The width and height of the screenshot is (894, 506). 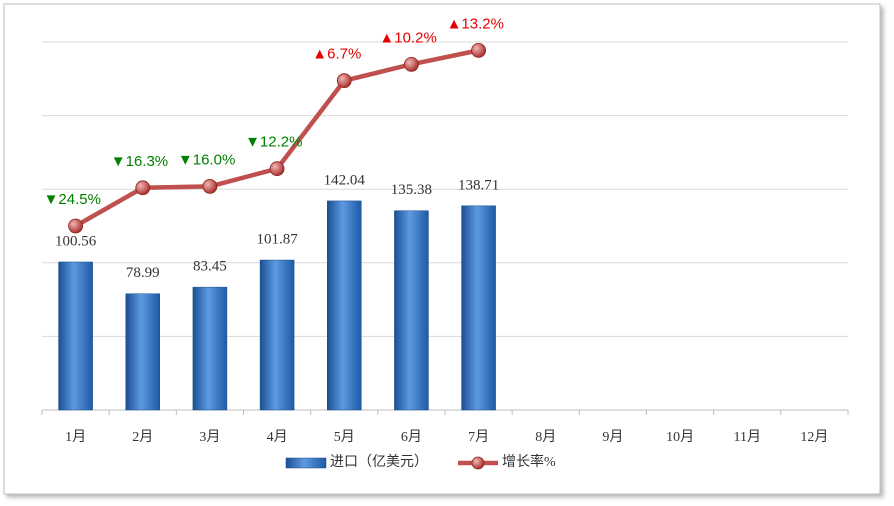 What do you see at coordinates (612, 437) in the screenshot?
I see `x-tick-label: 9月` at bounding box center [612, 437].